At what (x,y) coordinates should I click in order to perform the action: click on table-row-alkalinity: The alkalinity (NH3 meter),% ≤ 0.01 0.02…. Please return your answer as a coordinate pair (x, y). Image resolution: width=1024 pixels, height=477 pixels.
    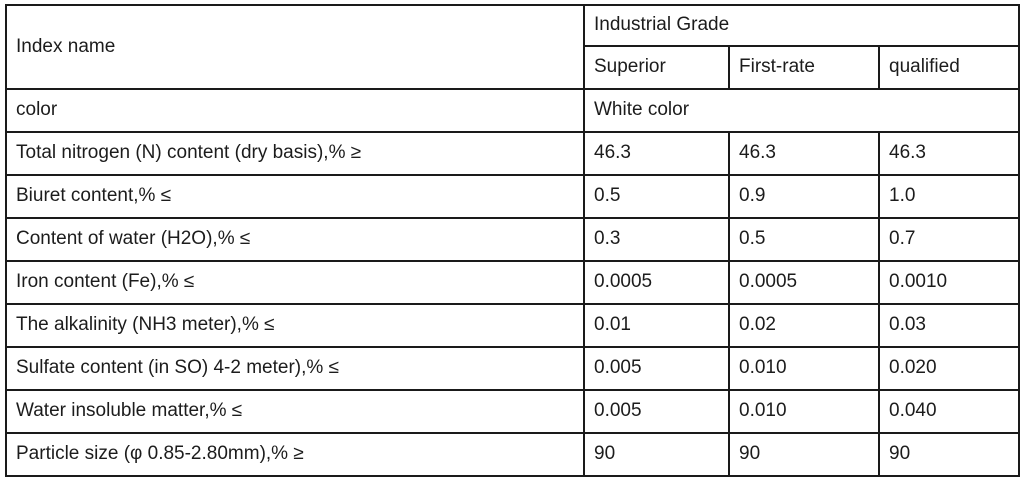
    Looking at the image, I should click on (513, 325).